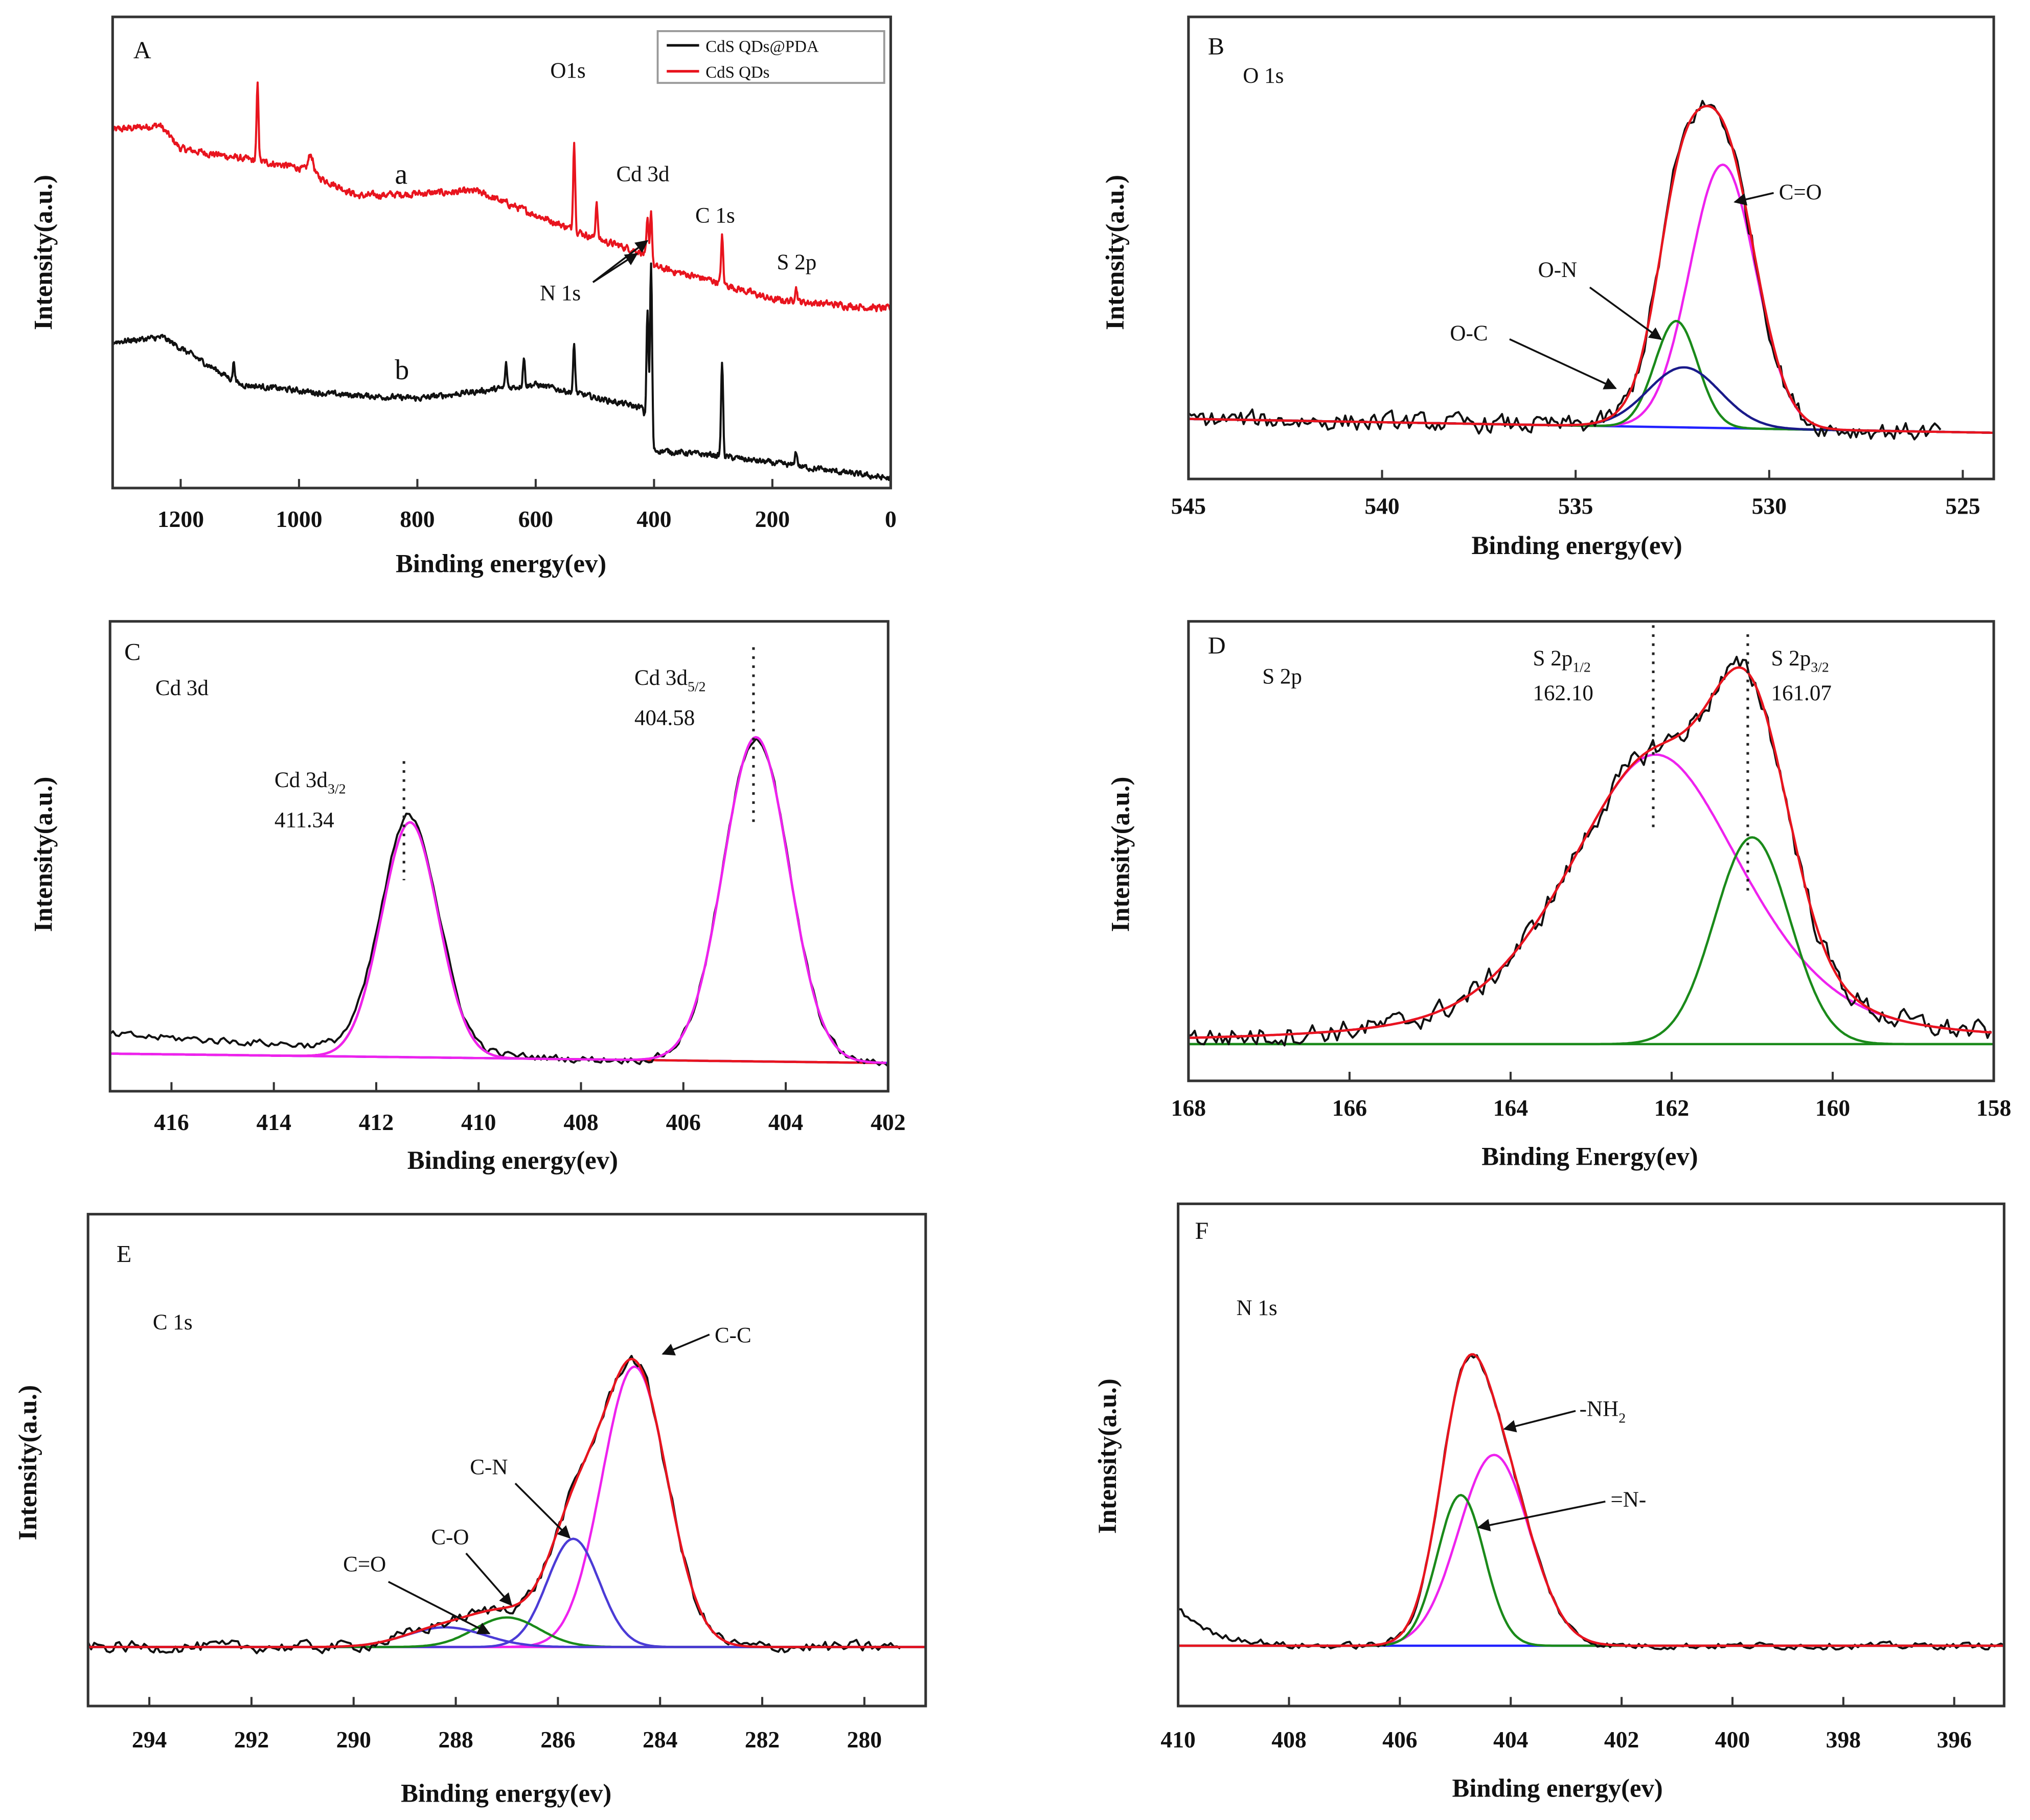 This screenshot has height=1820, width=2030. What do you see at coordinates (1832, 1108) in the screenshot?
I see `x-tick-label: 160` at bounding box center [1832, 1108].